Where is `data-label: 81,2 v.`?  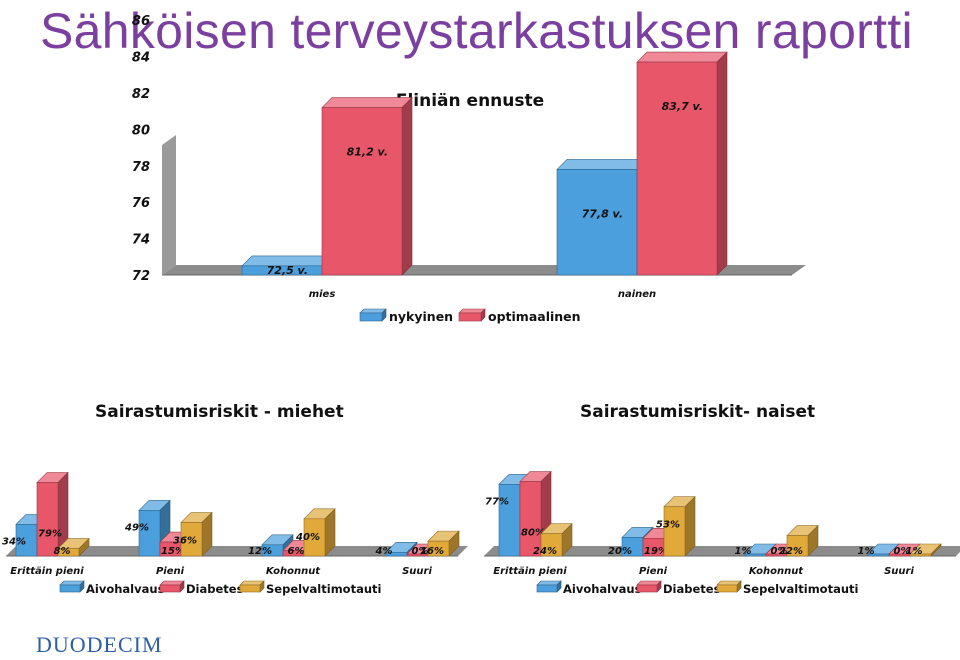
data-label: 81,2 v. is located at coordinates (367, 152).